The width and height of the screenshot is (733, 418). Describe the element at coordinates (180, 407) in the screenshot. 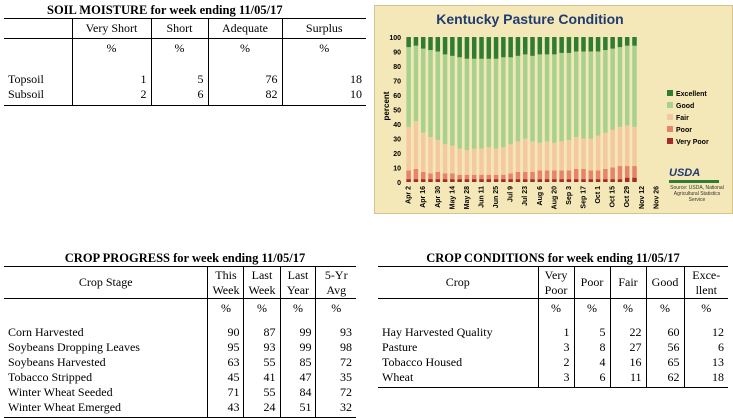

I see `table-row: Winter Wheat Emerged 43 24 51 32` at that location.